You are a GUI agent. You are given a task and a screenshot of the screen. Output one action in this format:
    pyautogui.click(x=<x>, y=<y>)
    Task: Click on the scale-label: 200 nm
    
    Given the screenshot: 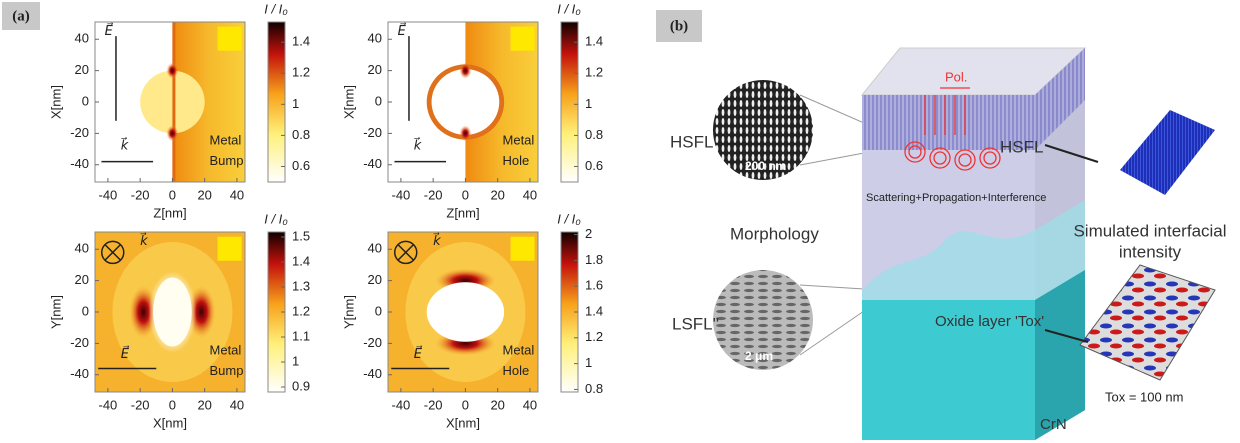 What is the action you would take?
    pyautogui.click(x=765, y=166)
    